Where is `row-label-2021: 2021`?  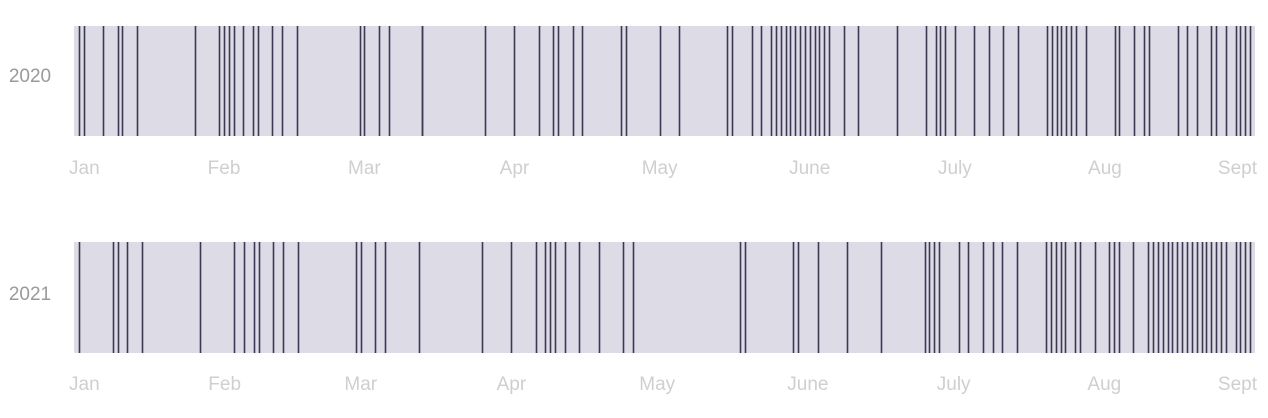
row-label-2021: 2021 is located at coordinates (30, 294).